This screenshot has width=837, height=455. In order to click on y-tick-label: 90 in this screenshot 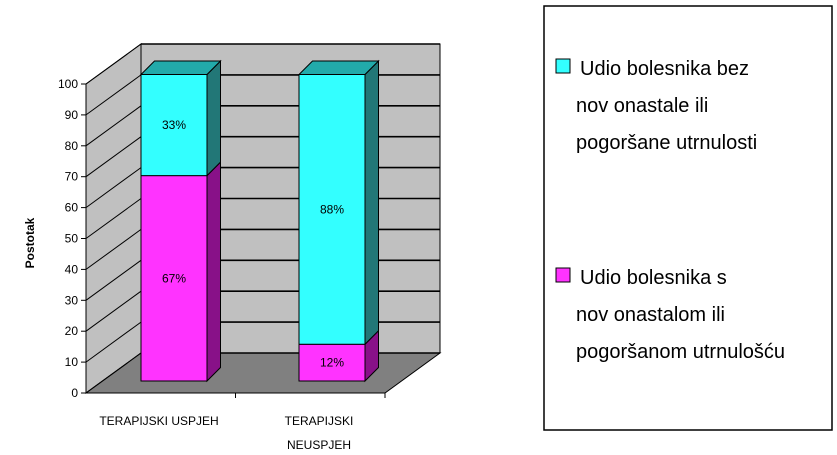, I will do `click(72, 115)`.